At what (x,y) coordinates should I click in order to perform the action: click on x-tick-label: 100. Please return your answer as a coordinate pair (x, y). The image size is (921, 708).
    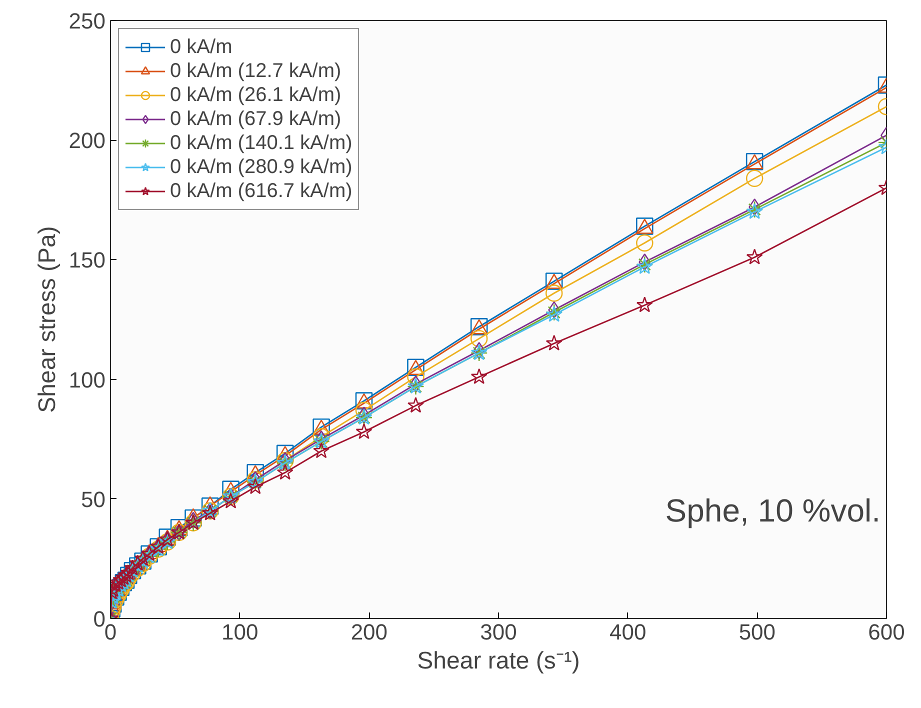
    Looking at the image, I should click on (239, 632).